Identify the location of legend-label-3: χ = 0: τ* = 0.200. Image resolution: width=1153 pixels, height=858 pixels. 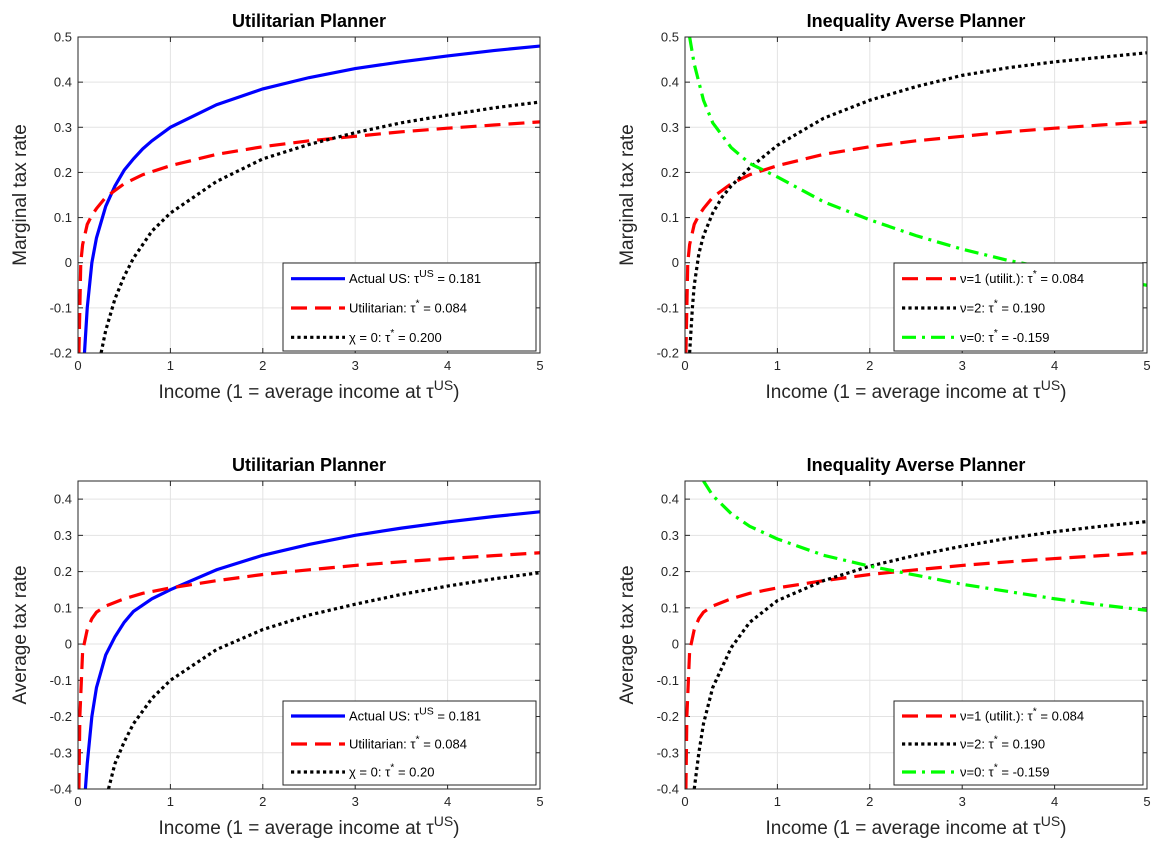
(395, 336).